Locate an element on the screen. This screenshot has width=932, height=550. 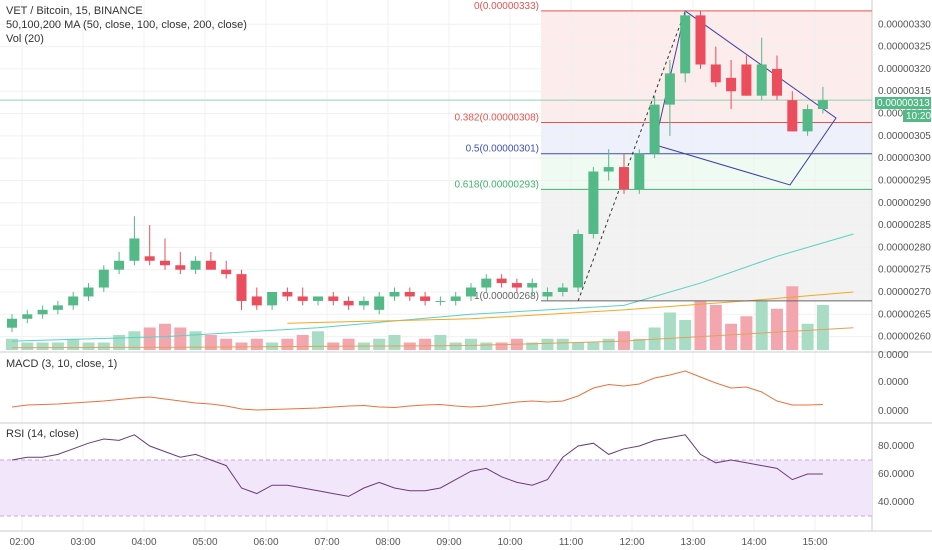
rsi-legend: RSI (14, close) is located at coordinates (42, 434).